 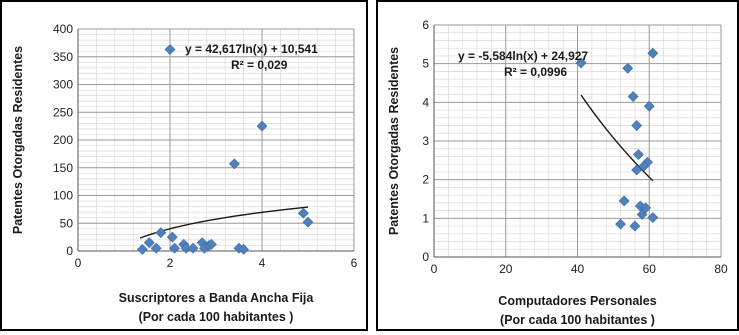 What do you see at coordinates (259, 65) in the screenshot?
I see `r-squared-label: R² = 0,029` at bounding box center [259, 65].